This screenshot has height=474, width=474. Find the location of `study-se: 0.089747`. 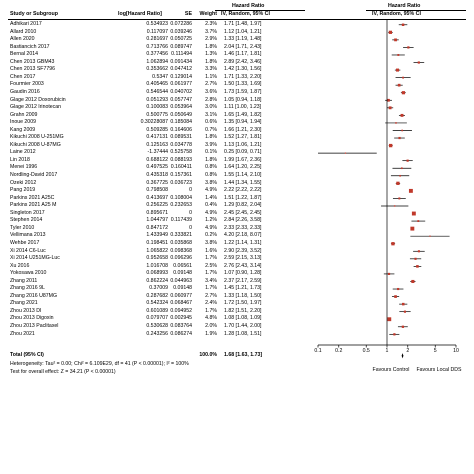

study-se: 0.089747 is located at coordinates (181, 46).